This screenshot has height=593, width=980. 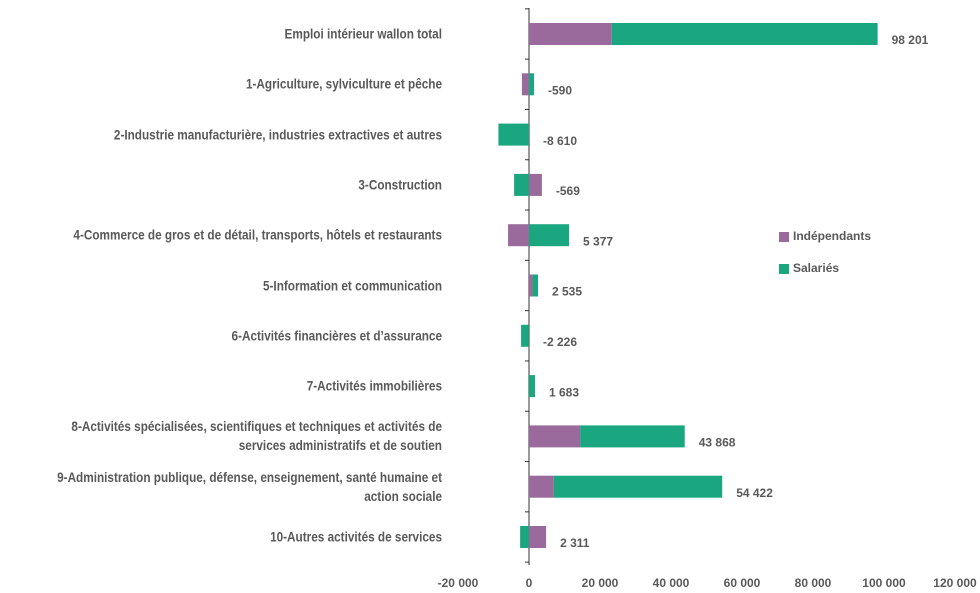 What do you see at coordinates (363, 33) in the screenshot?
I see `category-label: Emploi intérieur wallon total` at bounding box center [363, 33].